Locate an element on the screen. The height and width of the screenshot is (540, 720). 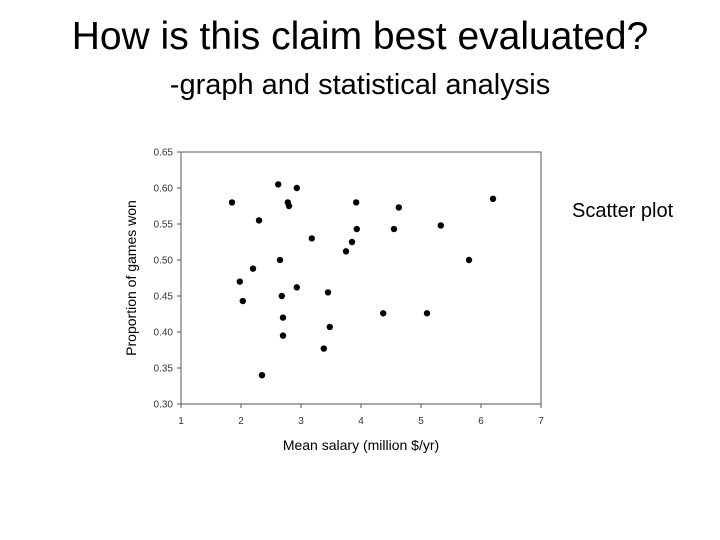
y-tick-label: 0.45 is located at coordinates (164, 297).